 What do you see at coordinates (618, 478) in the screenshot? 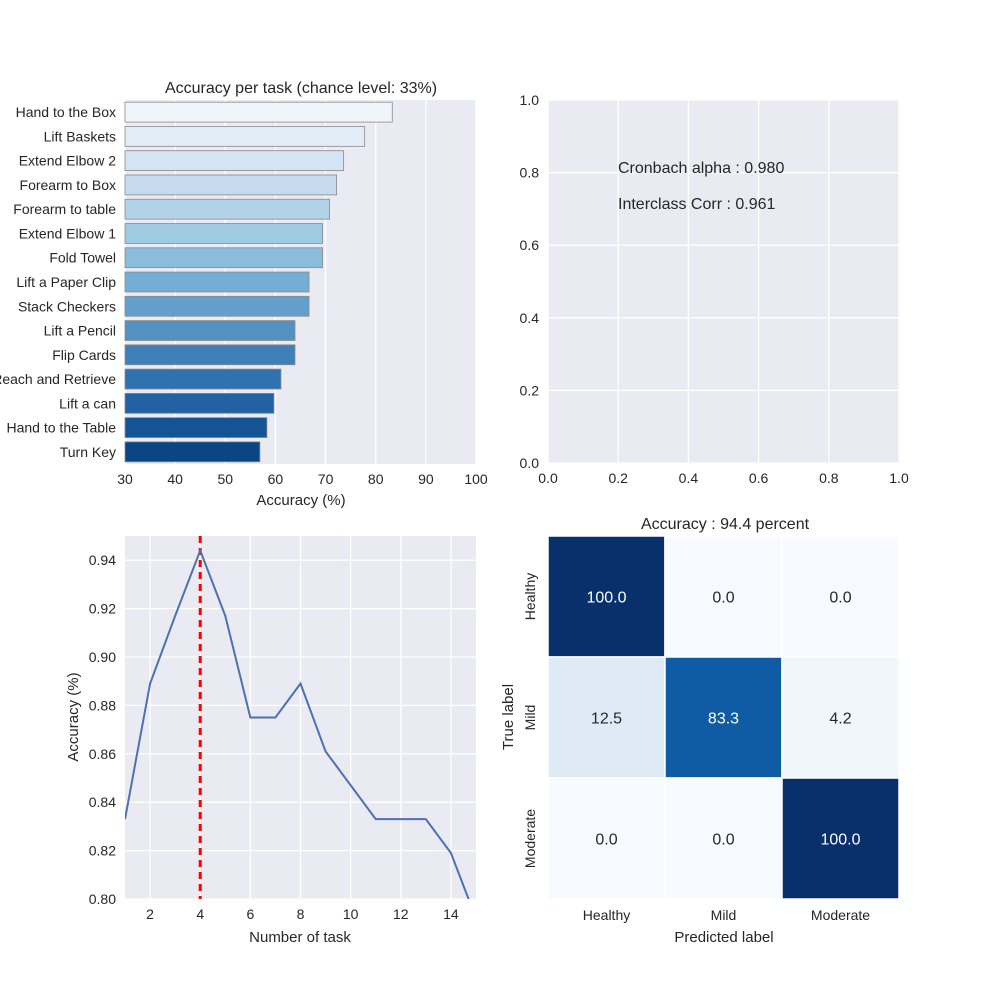
I see `stats-x-tick-label: 0.2` at bounding box center [618, 478].